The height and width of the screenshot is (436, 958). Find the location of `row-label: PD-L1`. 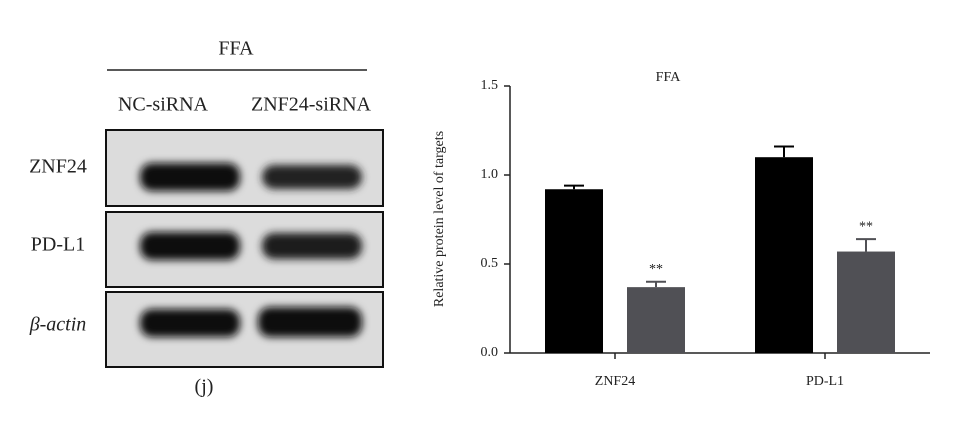

row-label: PD-L1 is located at coordinates (58, 245).